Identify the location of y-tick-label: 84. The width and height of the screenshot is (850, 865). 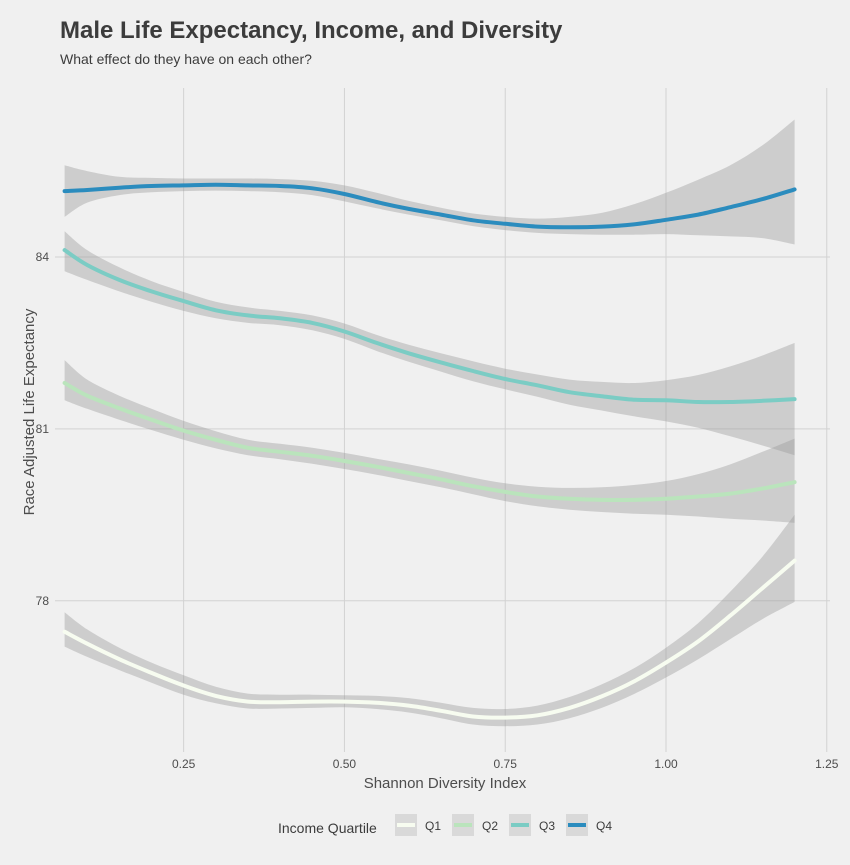
(43, 257).